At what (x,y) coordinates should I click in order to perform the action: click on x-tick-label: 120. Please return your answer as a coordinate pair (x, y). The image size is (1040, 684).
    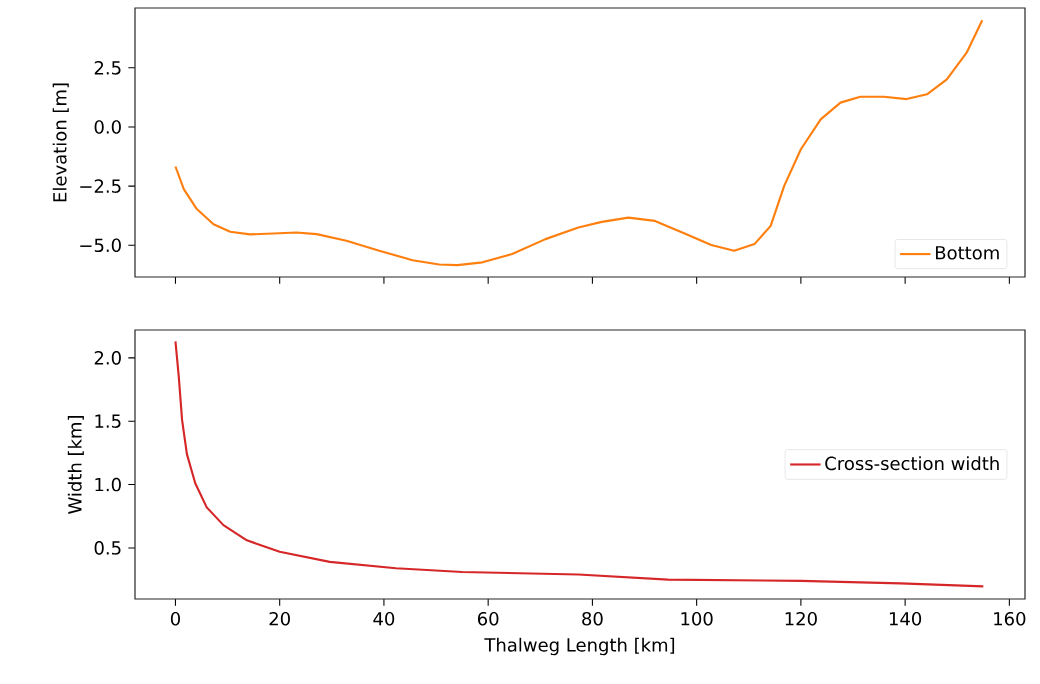
    Looking at the image, I should click on (801, 618).